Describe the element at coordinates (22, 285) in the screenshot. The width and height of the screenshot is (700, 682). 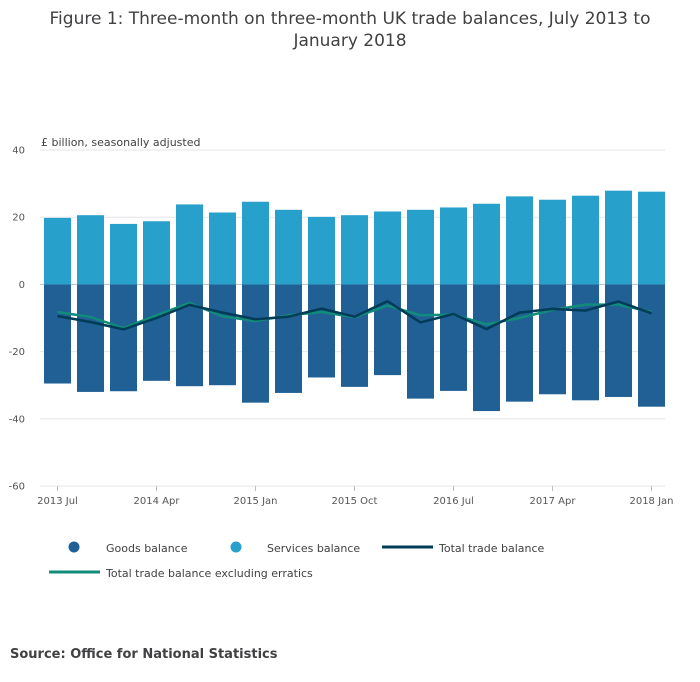
I see `y-tick-label: 0` at that location.